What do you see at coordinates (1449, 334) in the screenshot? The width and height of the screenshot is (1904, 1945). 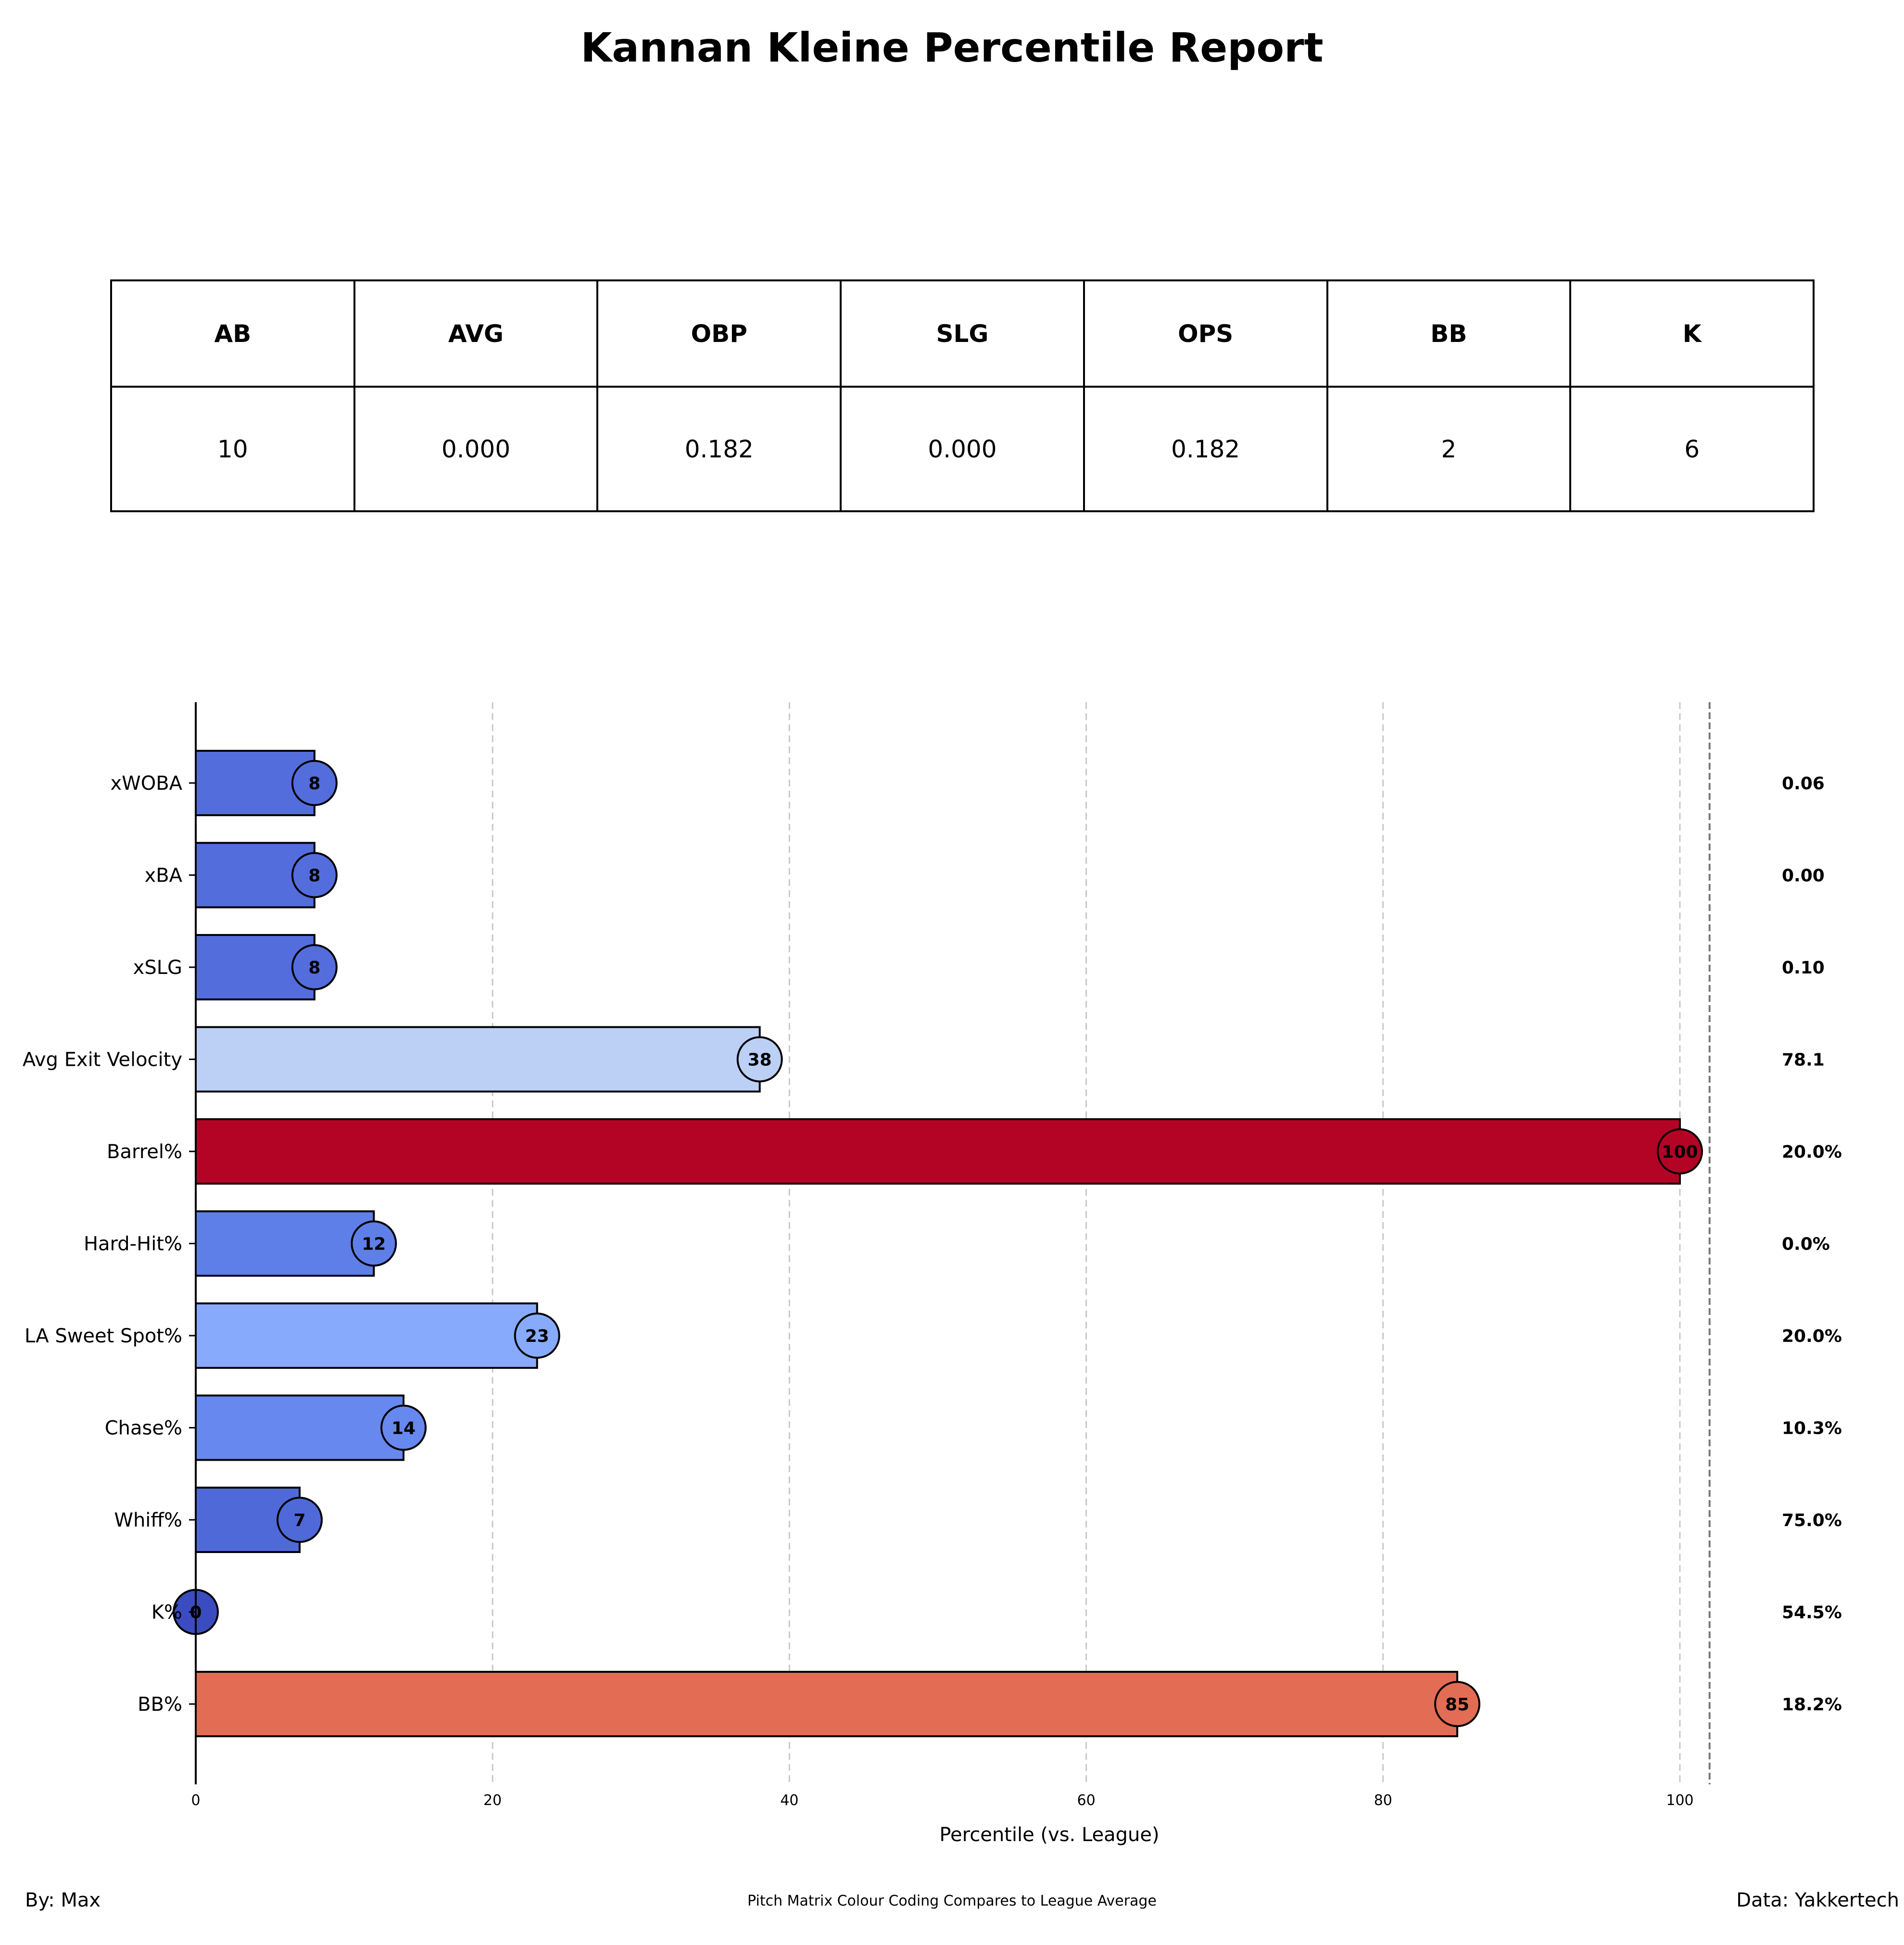 I see `stats-header-bb: BB` at bounding box center [1449, 334].